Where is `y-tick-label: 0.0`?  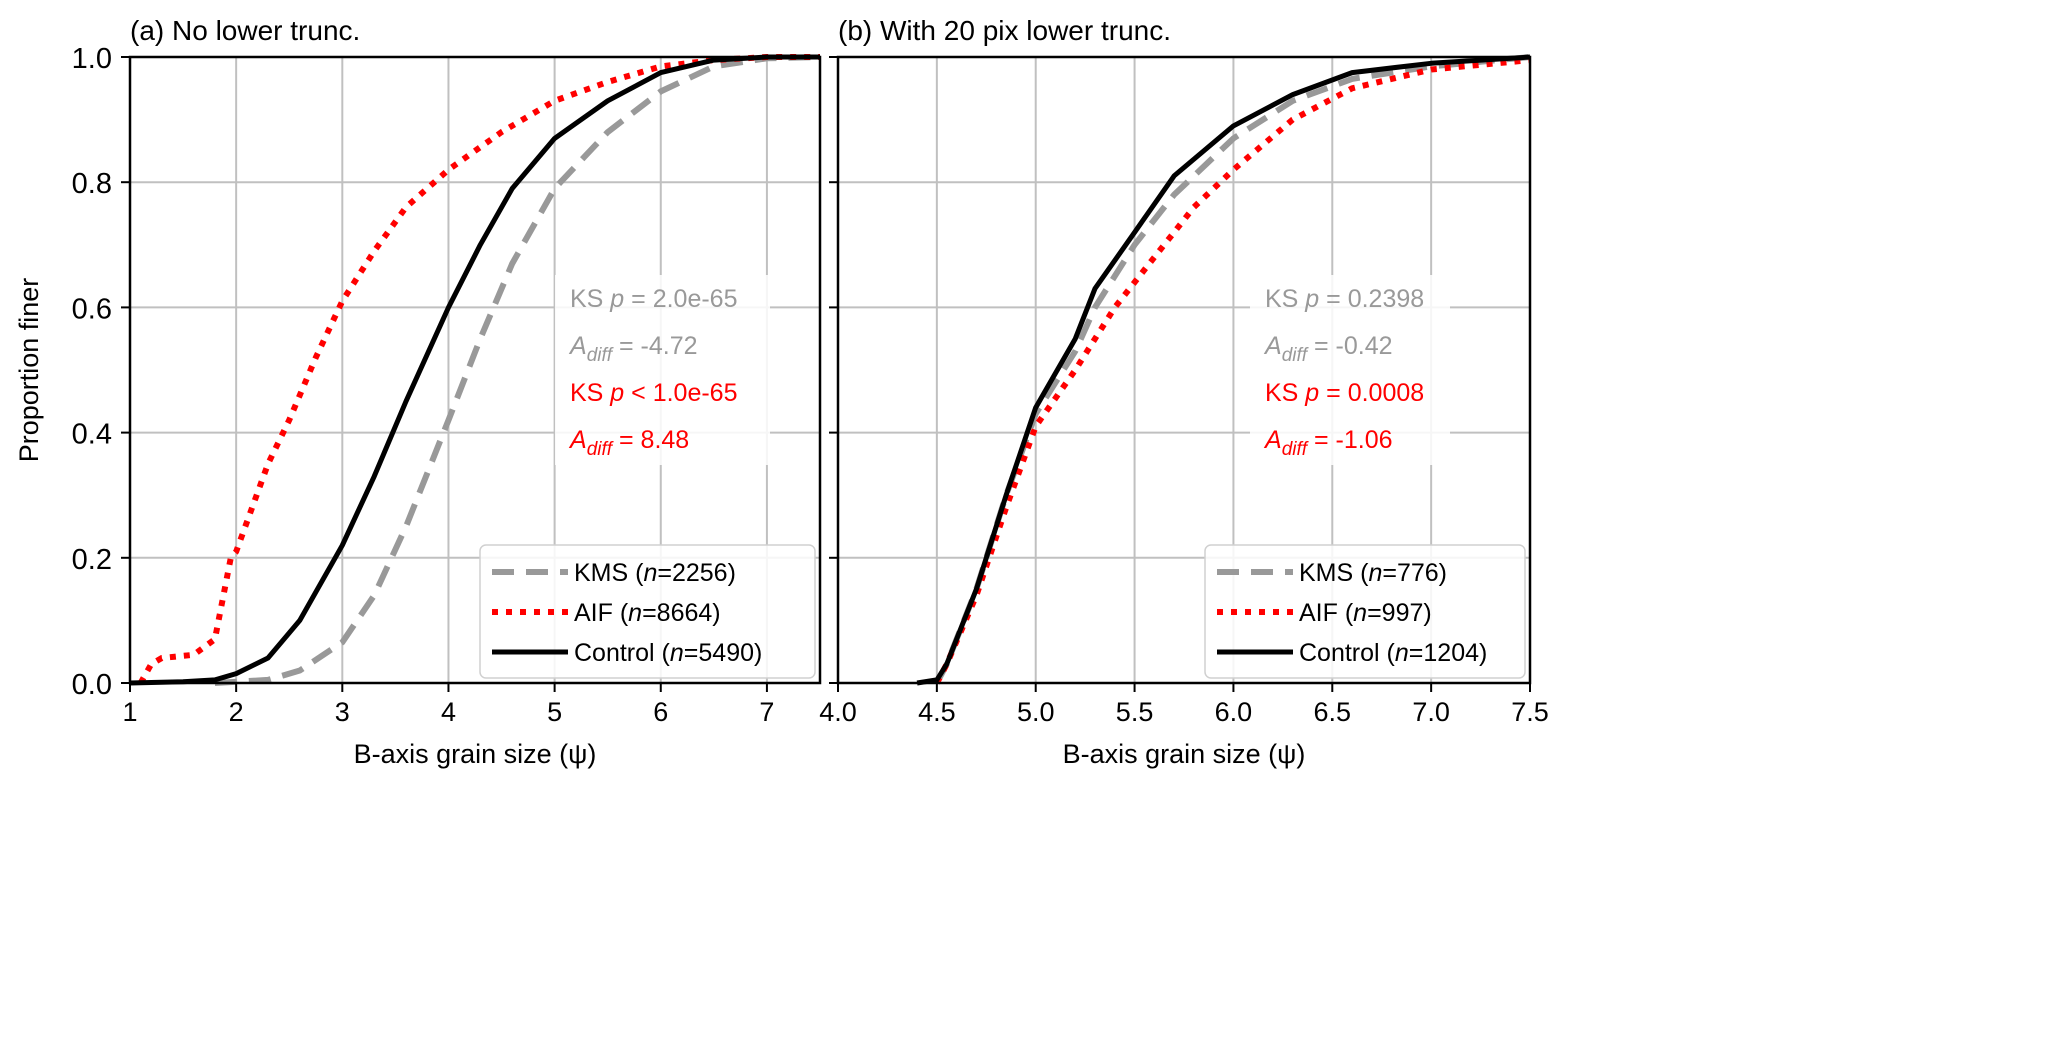 y-tick-label: 0.0 is located at coordinates (92, 685).